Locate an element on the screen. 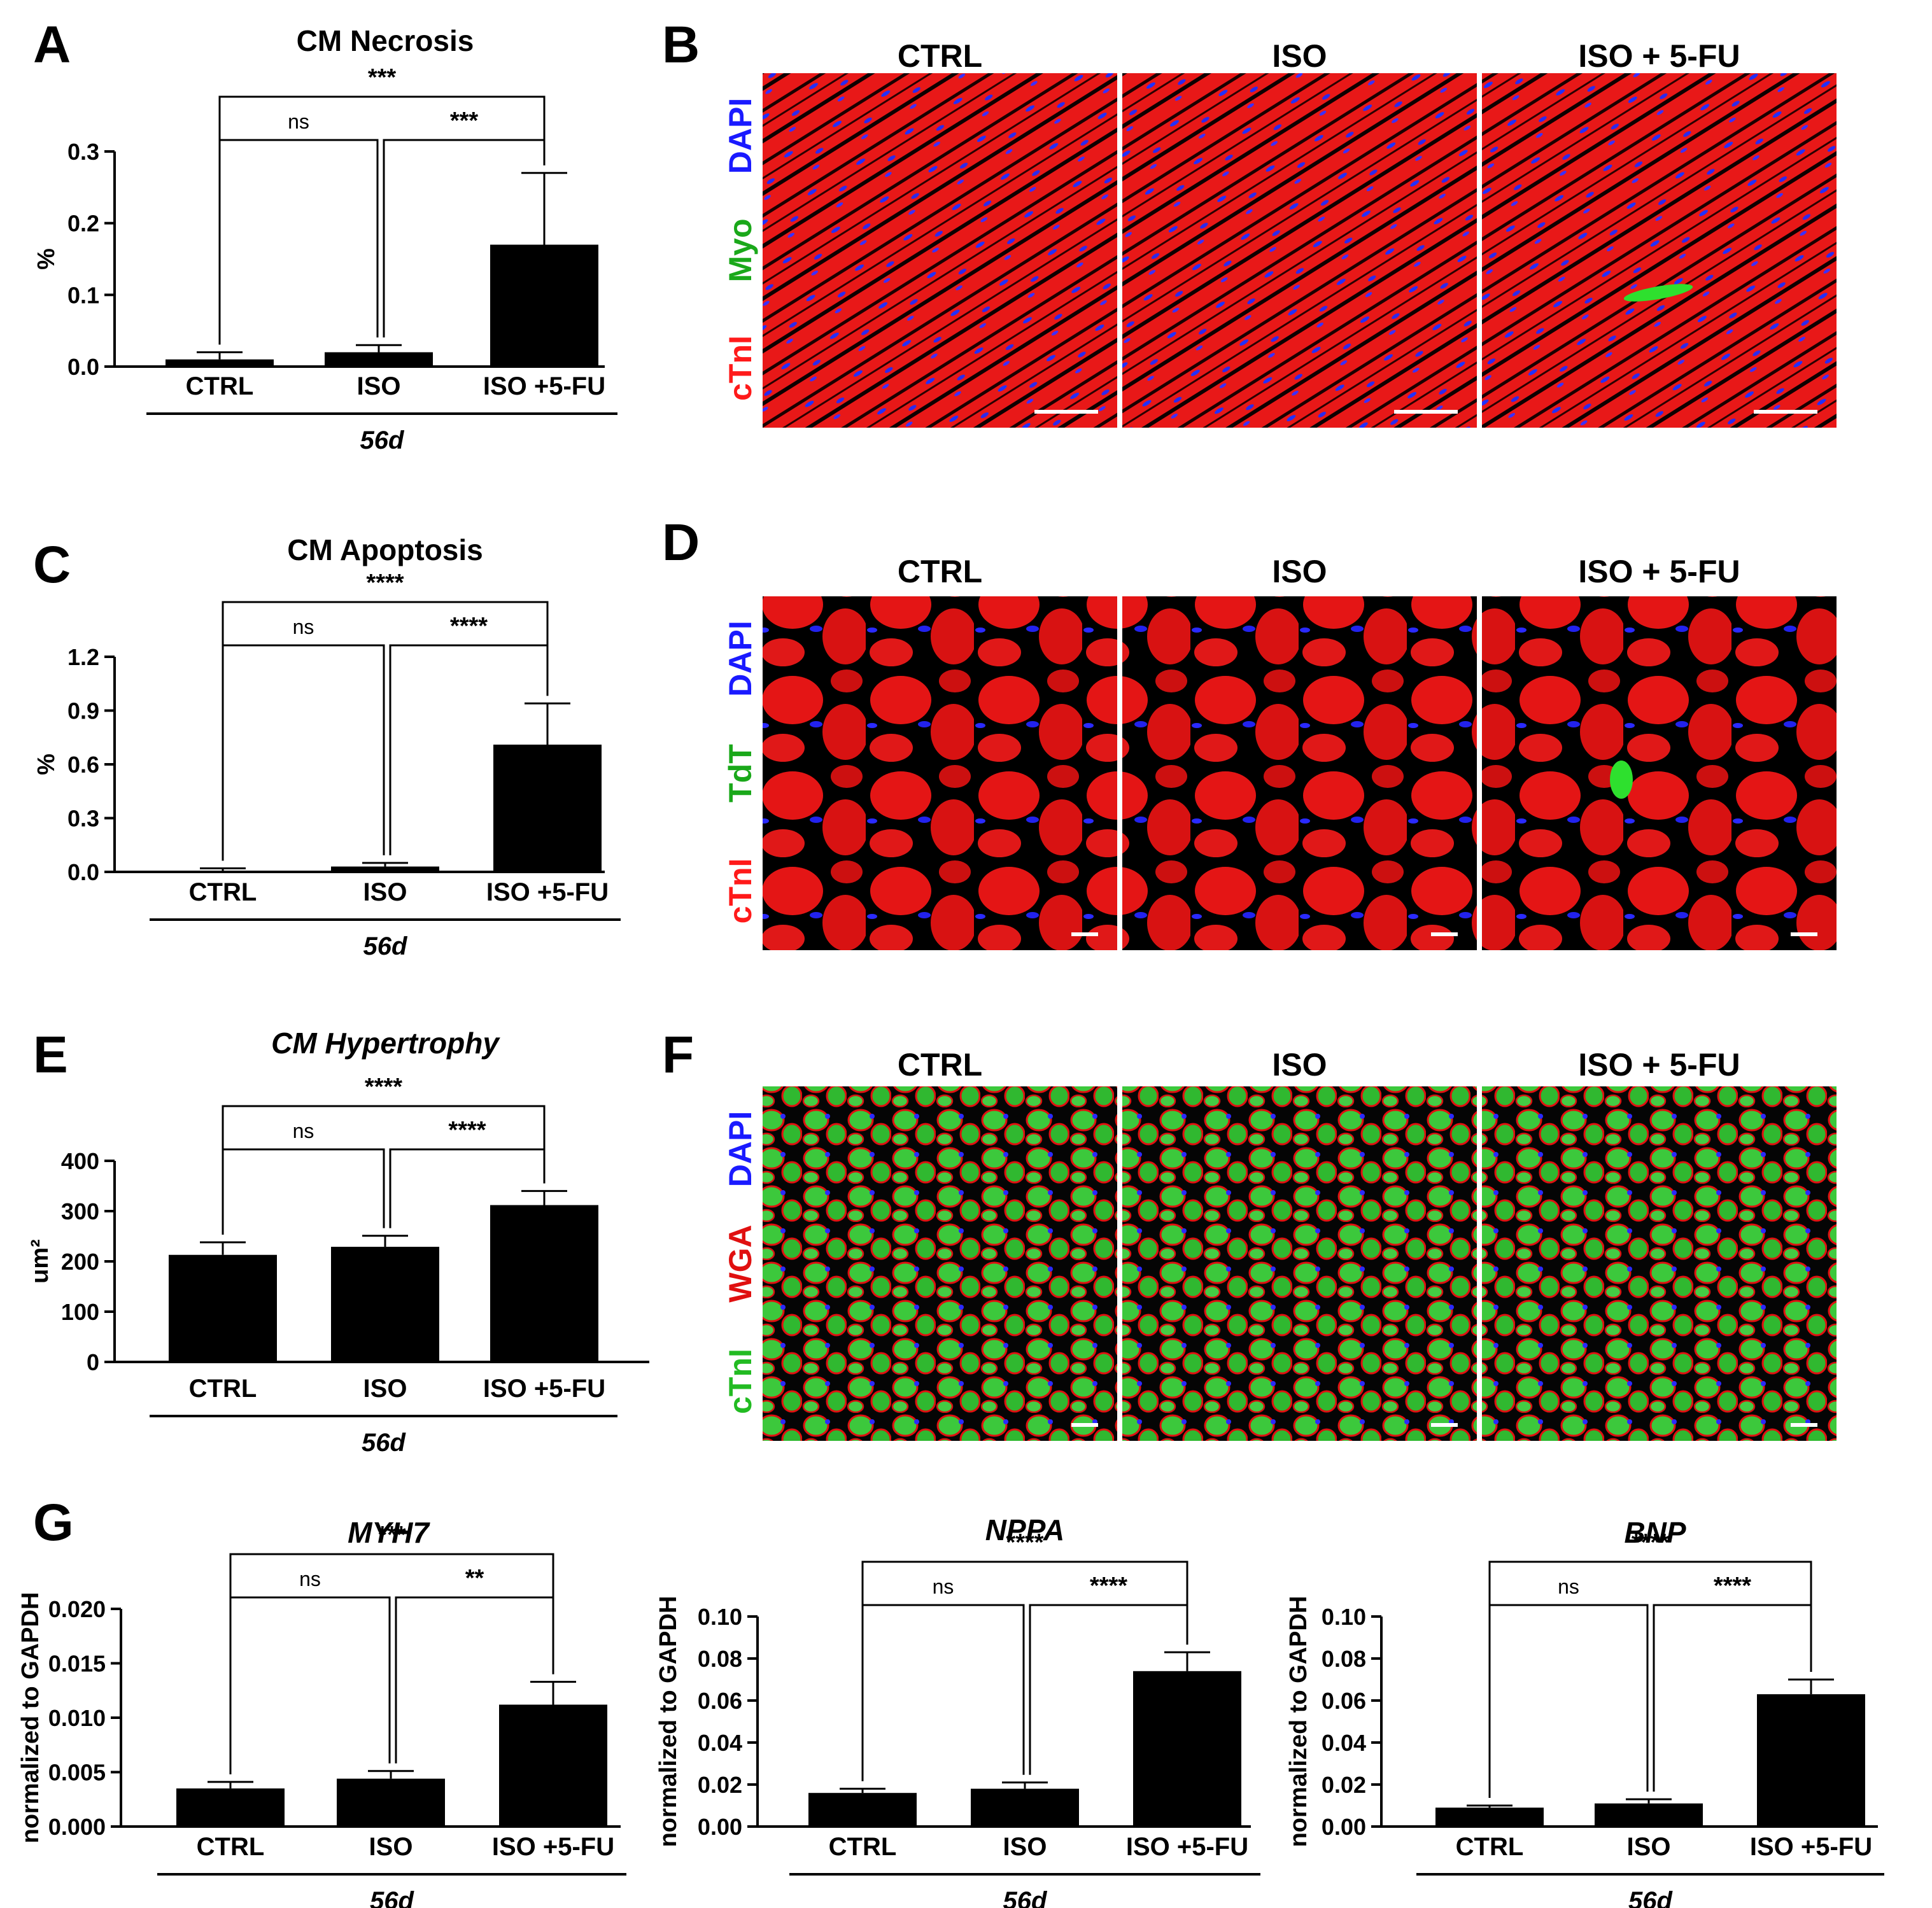 This screenshot has width=1932, height=1908. chart-title: MYH7 is located at coordinates (389, 1532).